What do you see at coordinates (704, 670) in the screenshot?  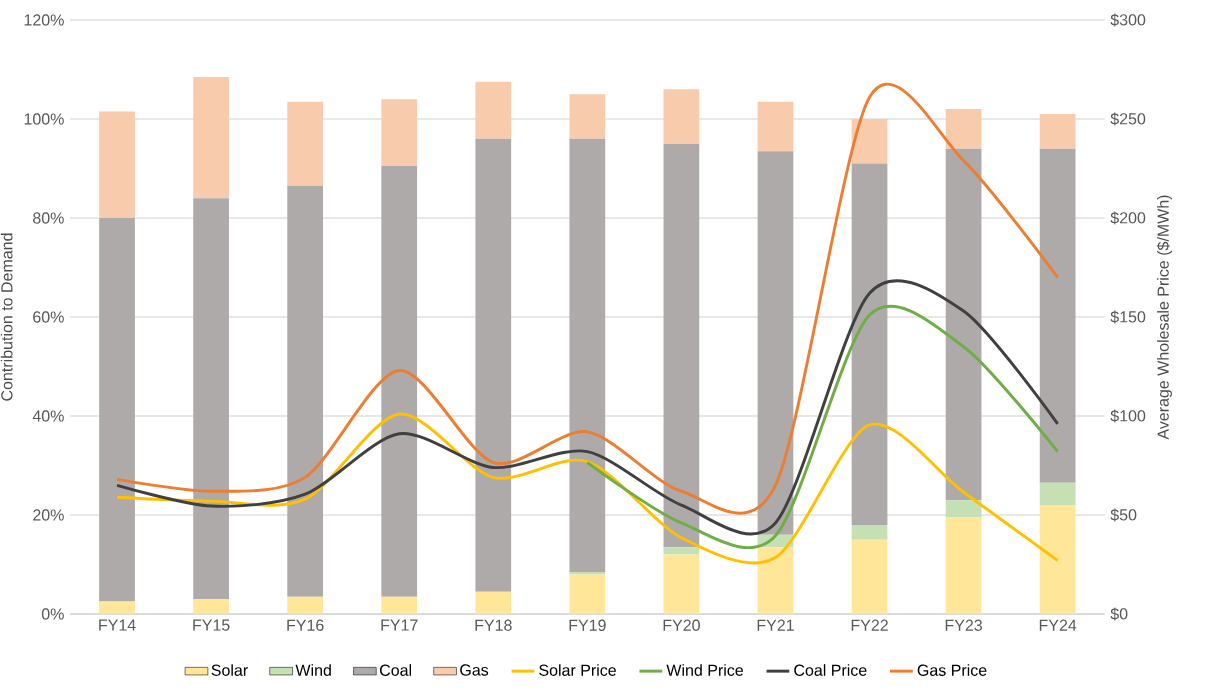 I see `legend-label: Wind Price` at bounding box center [704, 670].